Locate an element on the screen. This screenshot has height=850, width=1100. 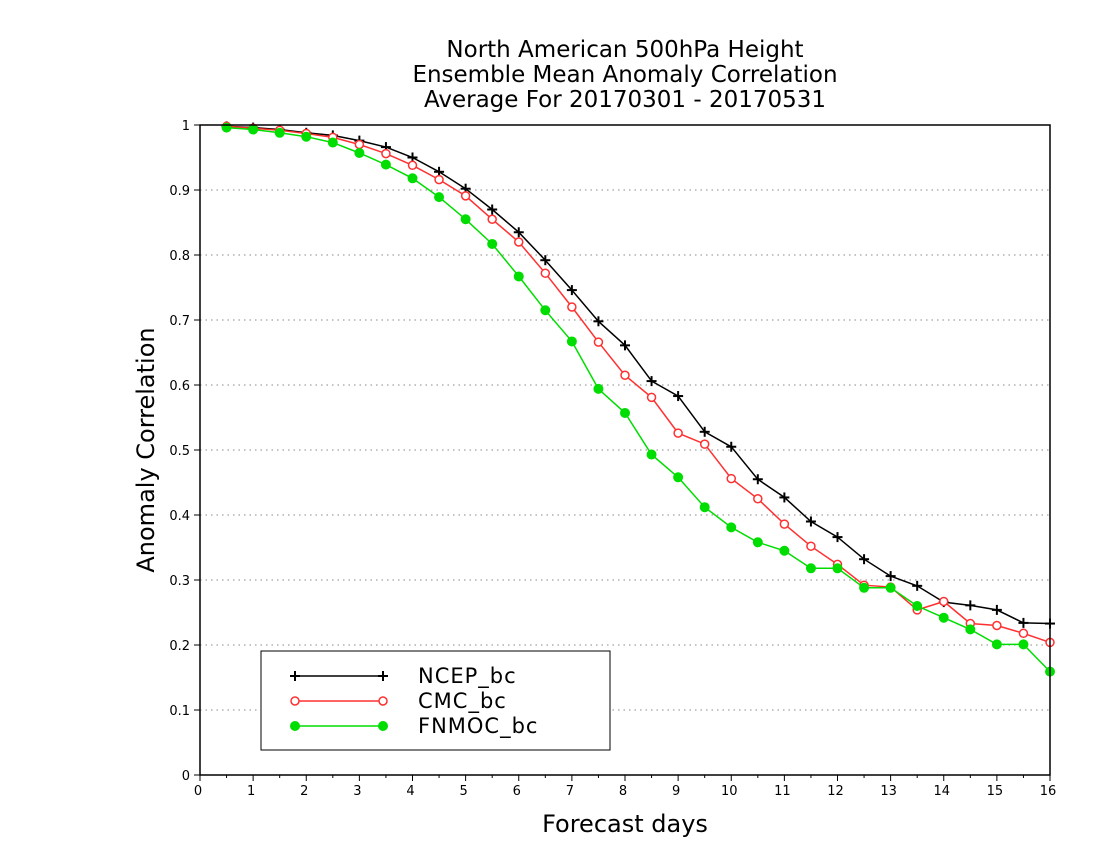
y-tick-label: 0 is located at coordinates (186, 776).